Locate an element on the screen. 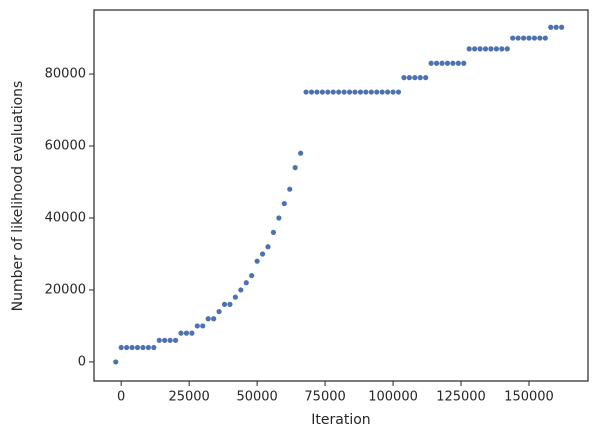 Image resolution: width=598 pixels, height=442 pixels. x-tick-label: 50000 is located at coordinates (256, 397).